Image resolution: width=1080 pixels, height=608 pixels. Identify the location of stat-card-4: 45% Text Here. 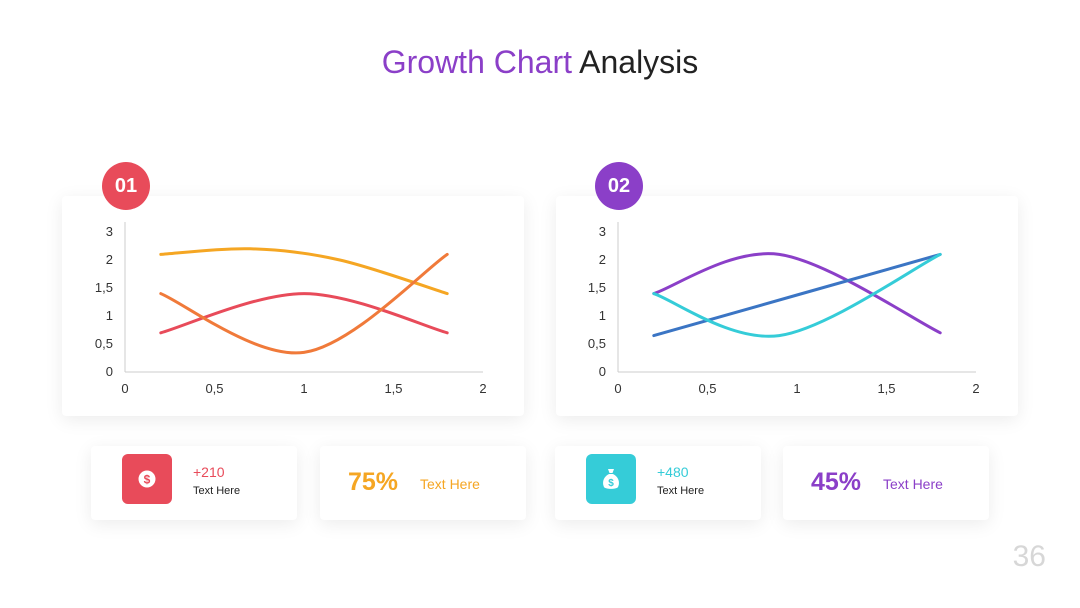
(886, 483).